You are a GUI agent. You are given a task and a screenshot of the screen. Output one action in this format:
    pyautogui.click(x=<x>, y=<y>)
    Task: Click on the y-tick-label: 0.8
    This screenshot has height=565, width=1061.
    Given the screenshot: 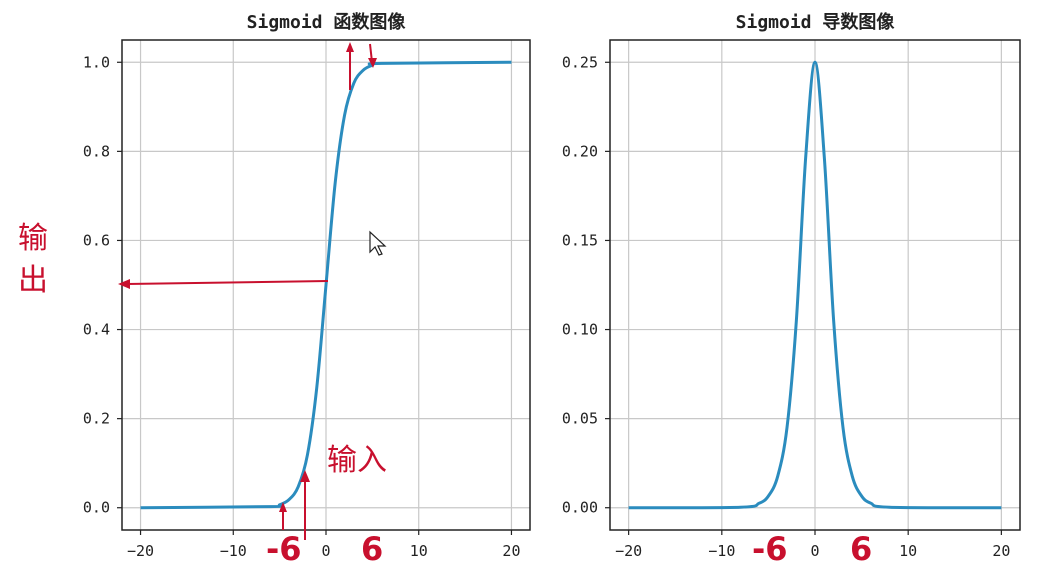 What is the action you would take?
    pyautogui.click(x=96, y=151)
    